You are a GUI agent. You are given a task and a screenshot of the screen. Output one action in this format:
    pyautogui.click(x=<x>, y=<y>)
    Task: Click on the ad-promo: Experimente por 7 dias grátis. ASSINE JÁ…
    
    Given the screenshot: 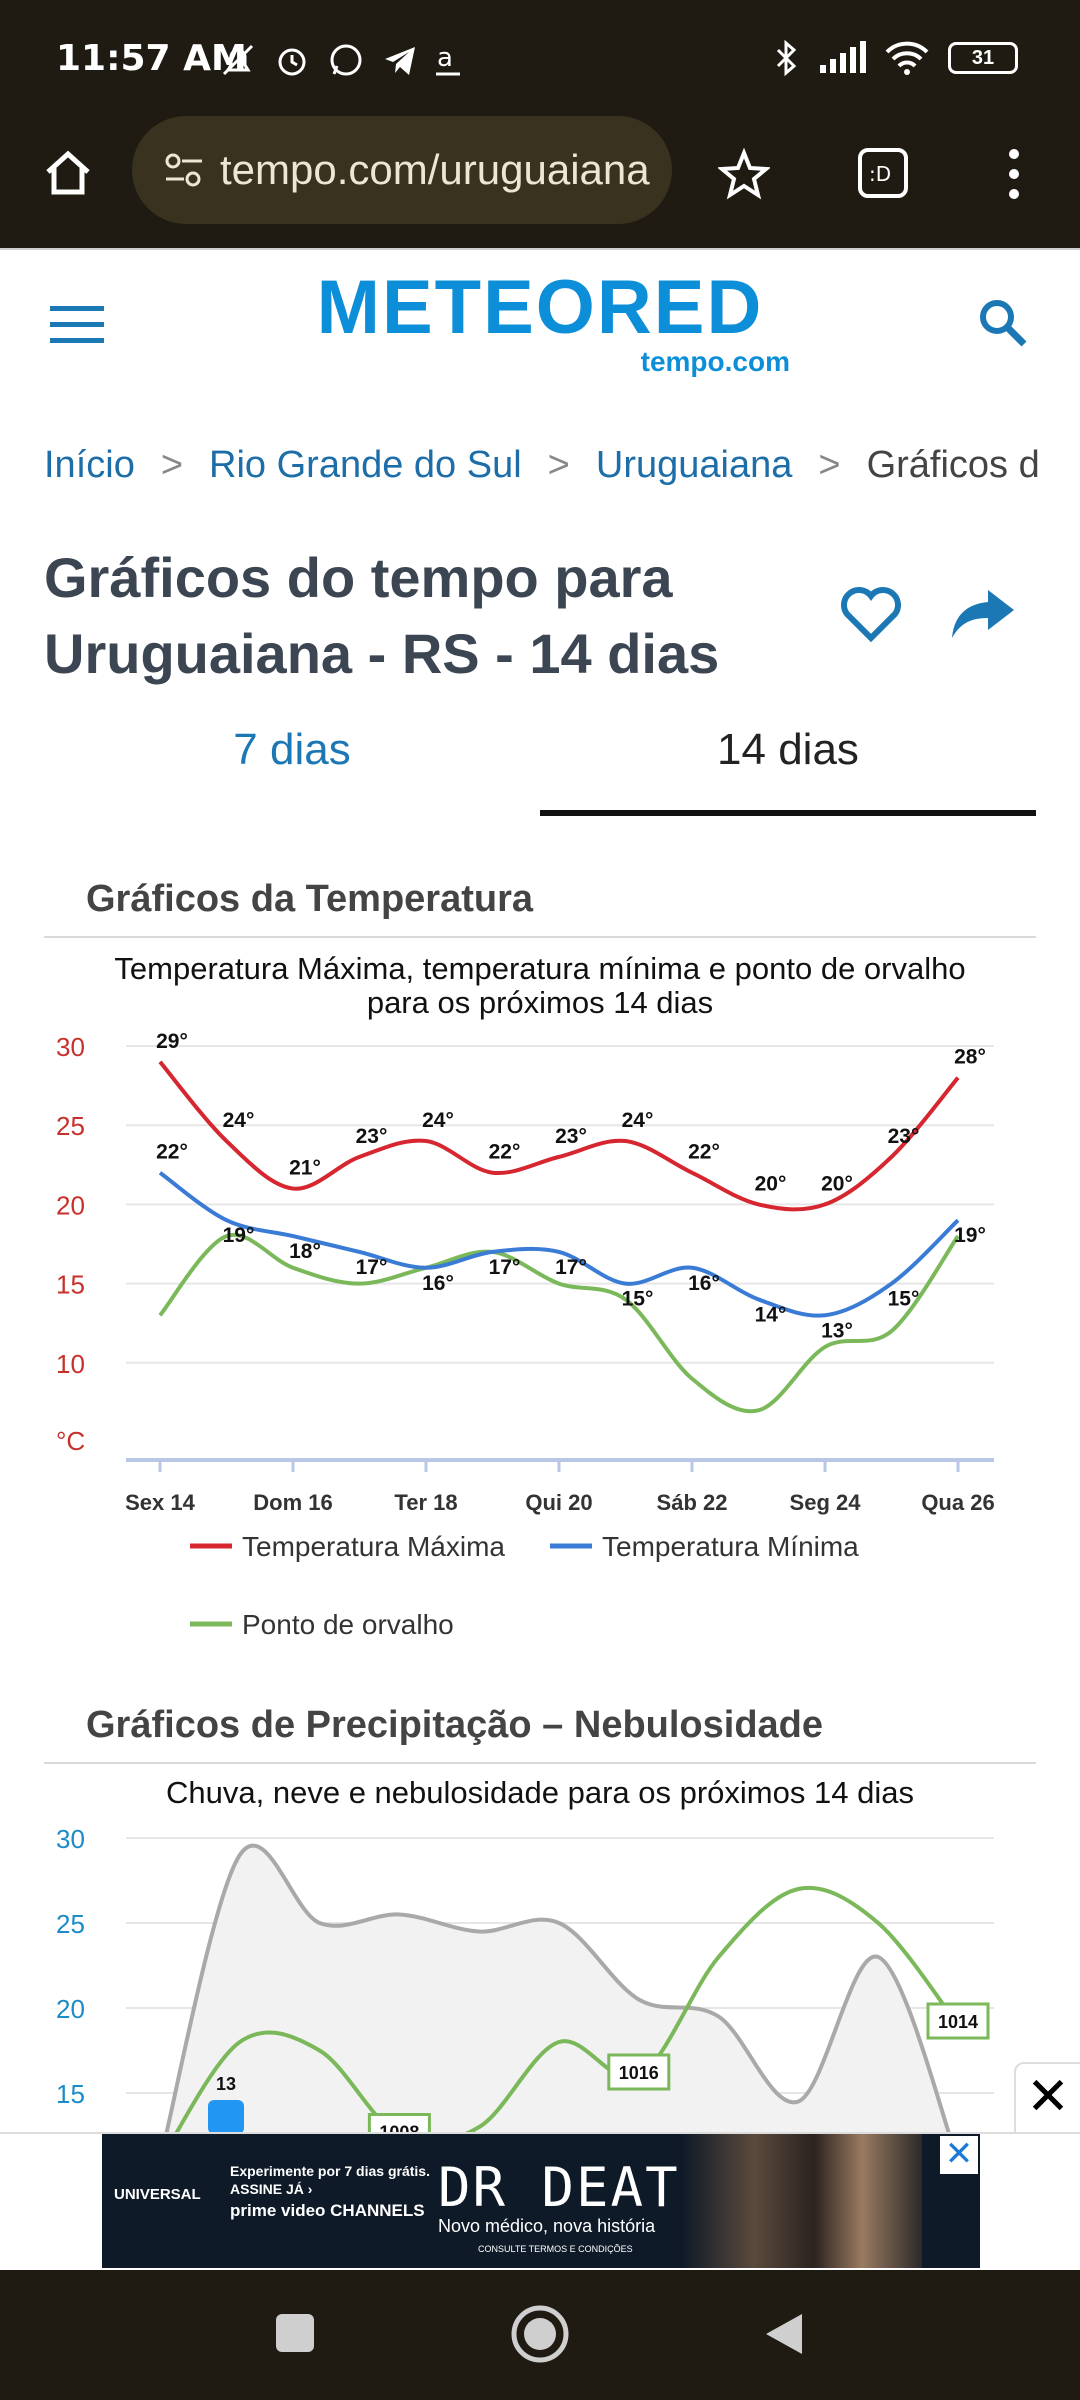 What is the action you would take?
    pyautogui.click(x=330, y=2191)
    